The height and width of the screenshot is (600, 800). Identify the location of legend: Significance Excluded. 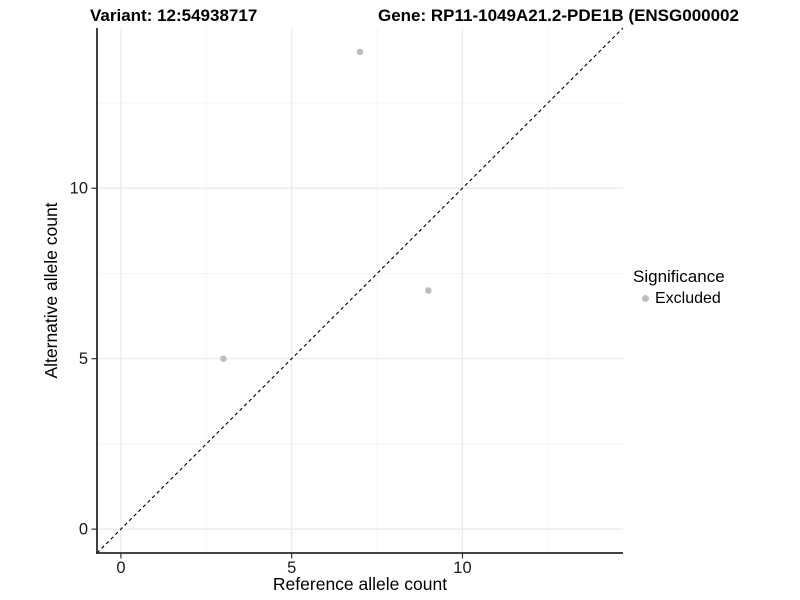
(679, 287).